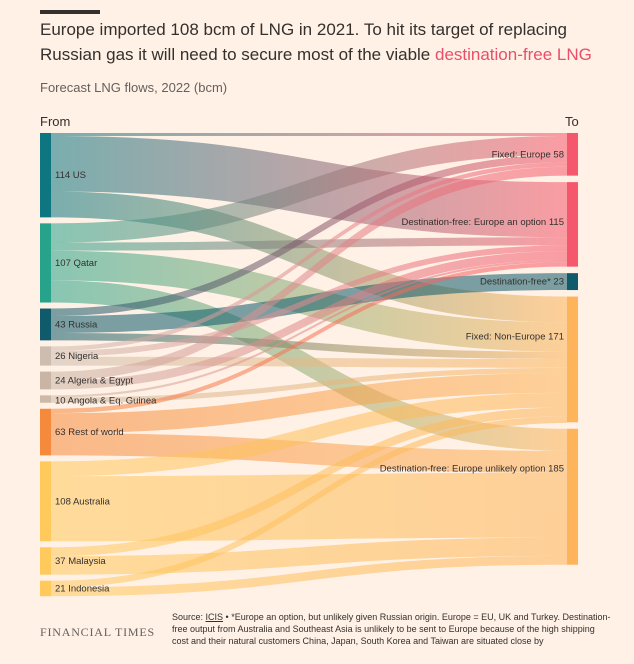 The height and width of the screenshot is (664, 634). Describe the element at coordinates (55, 121) in the screenshot. I see `from-label: From` at that location.